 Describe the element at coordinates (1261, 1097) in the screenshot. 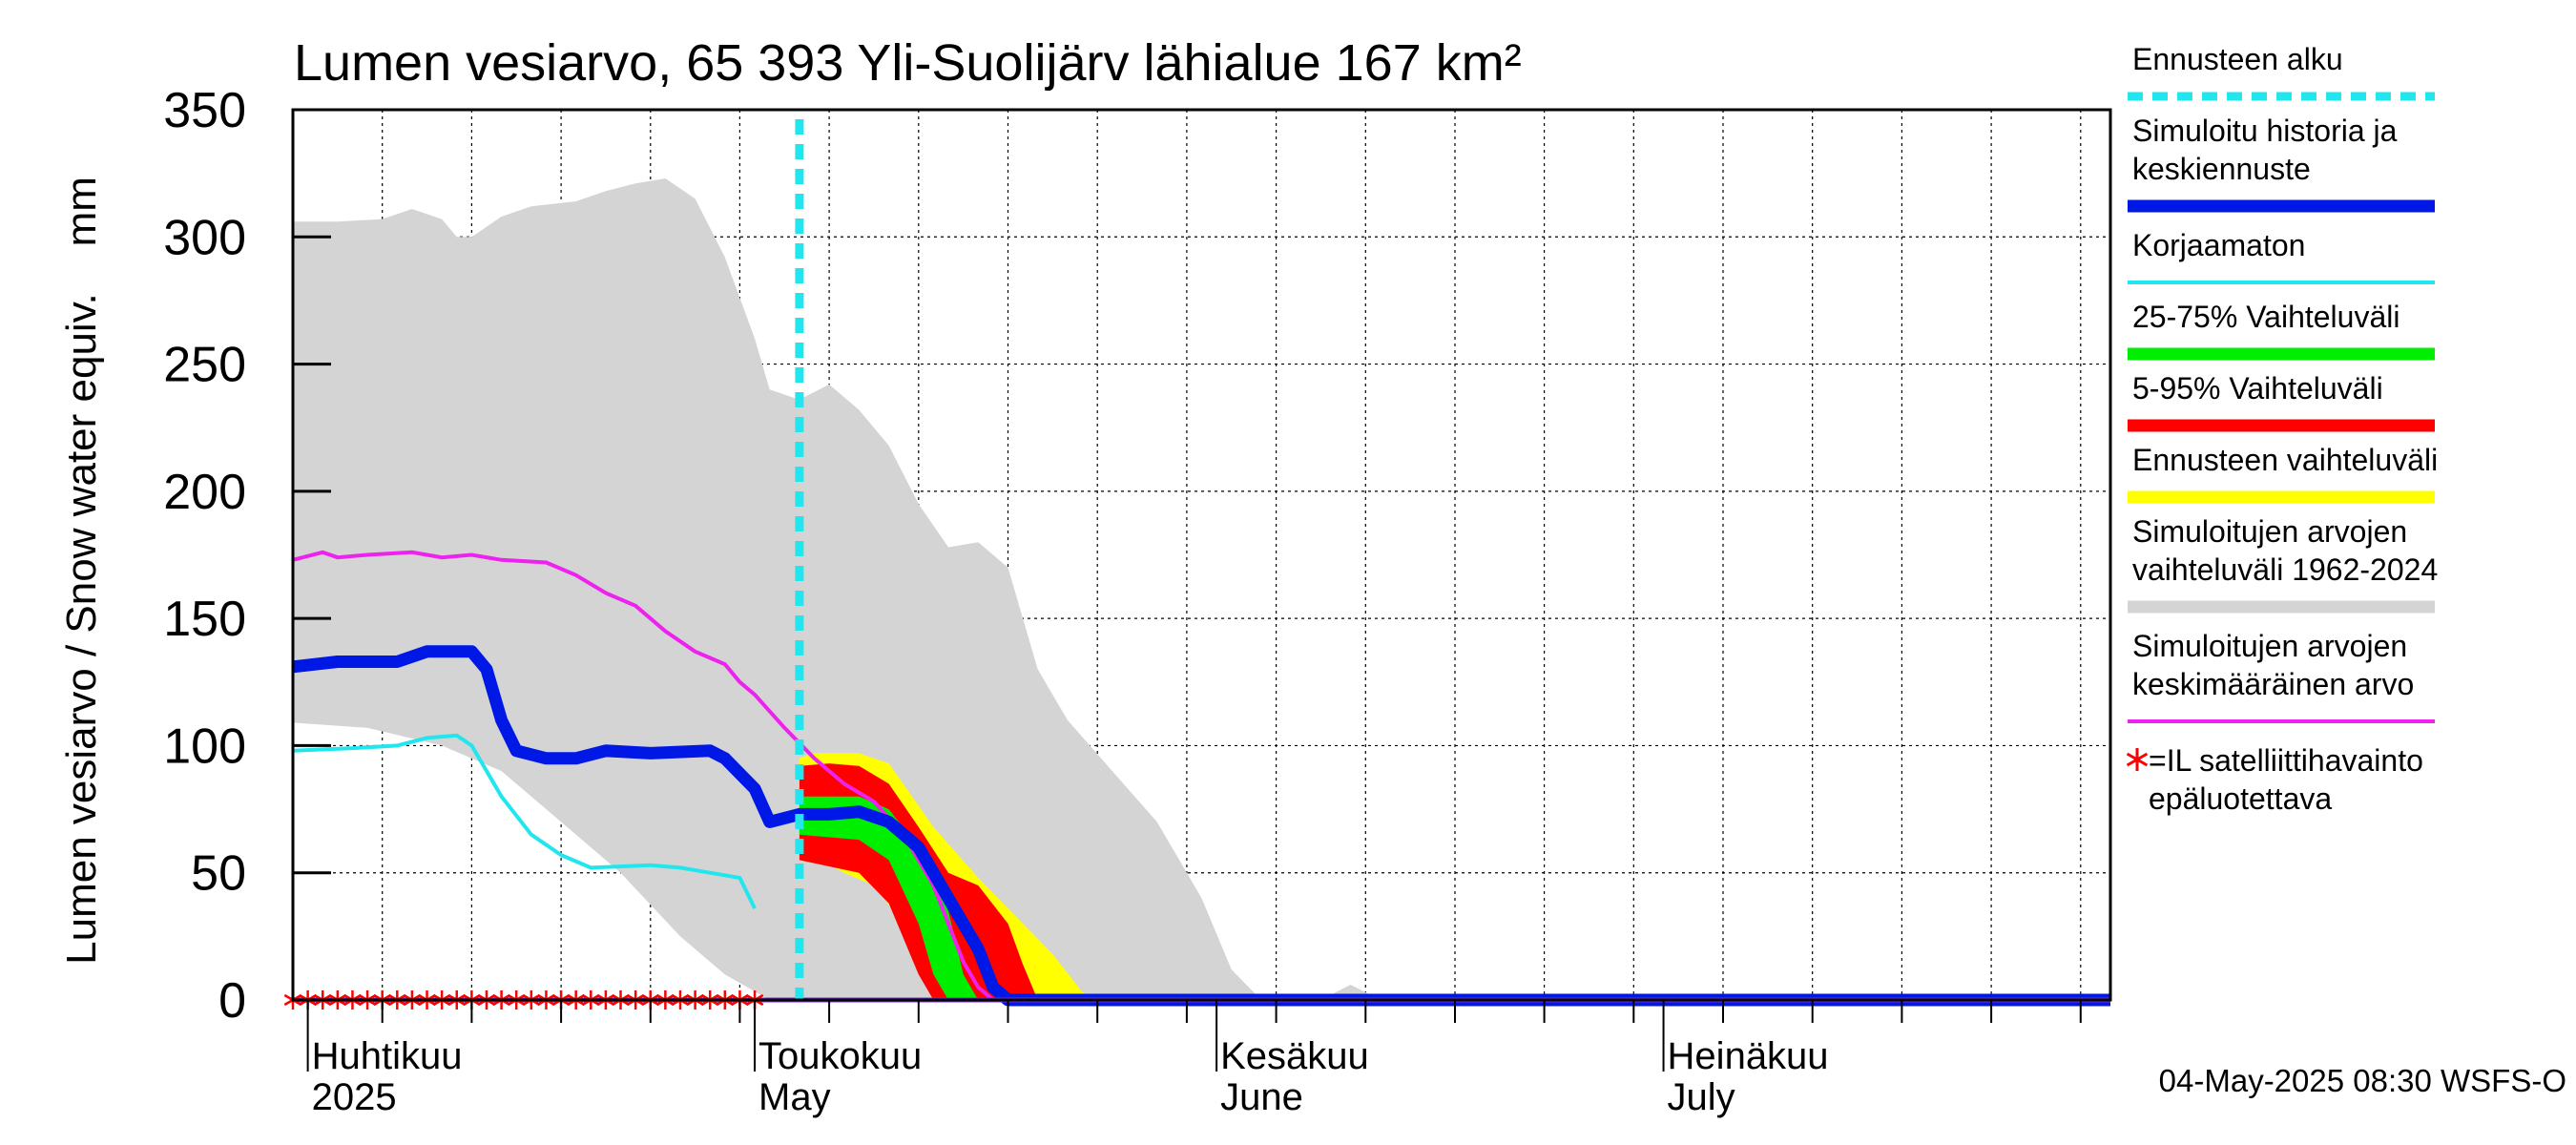

I see `month-sublabel: June` at that location.